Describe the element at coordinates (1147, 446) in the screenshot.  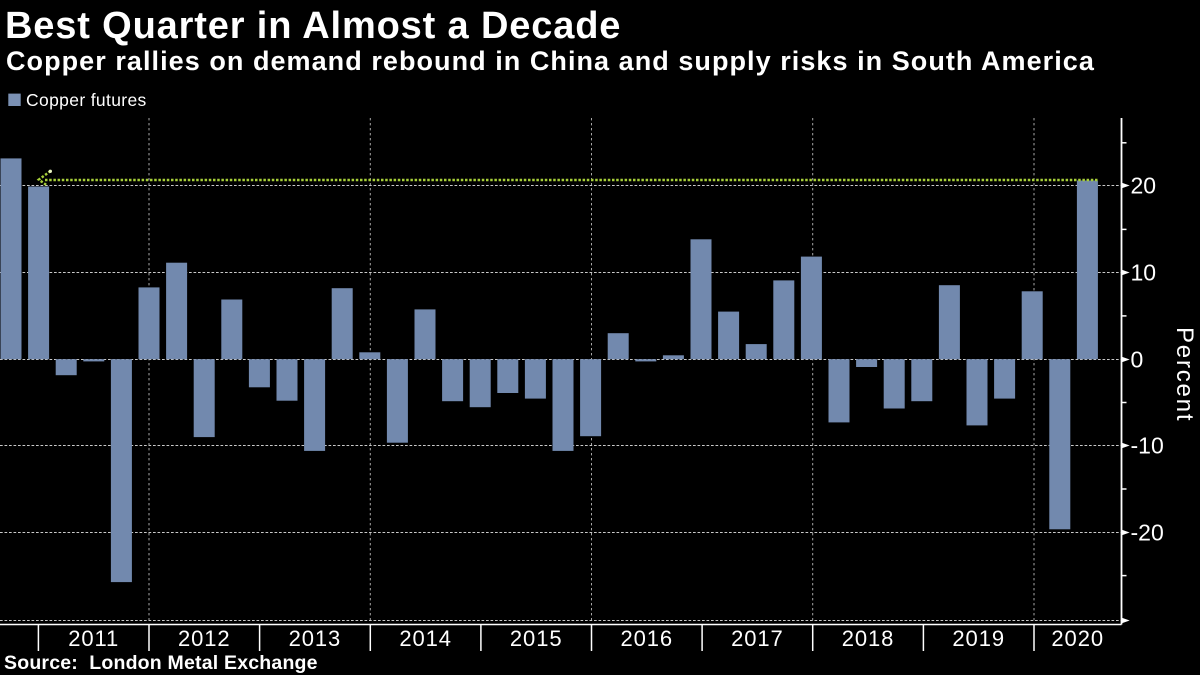
I see `svg-text: -10` at that location.